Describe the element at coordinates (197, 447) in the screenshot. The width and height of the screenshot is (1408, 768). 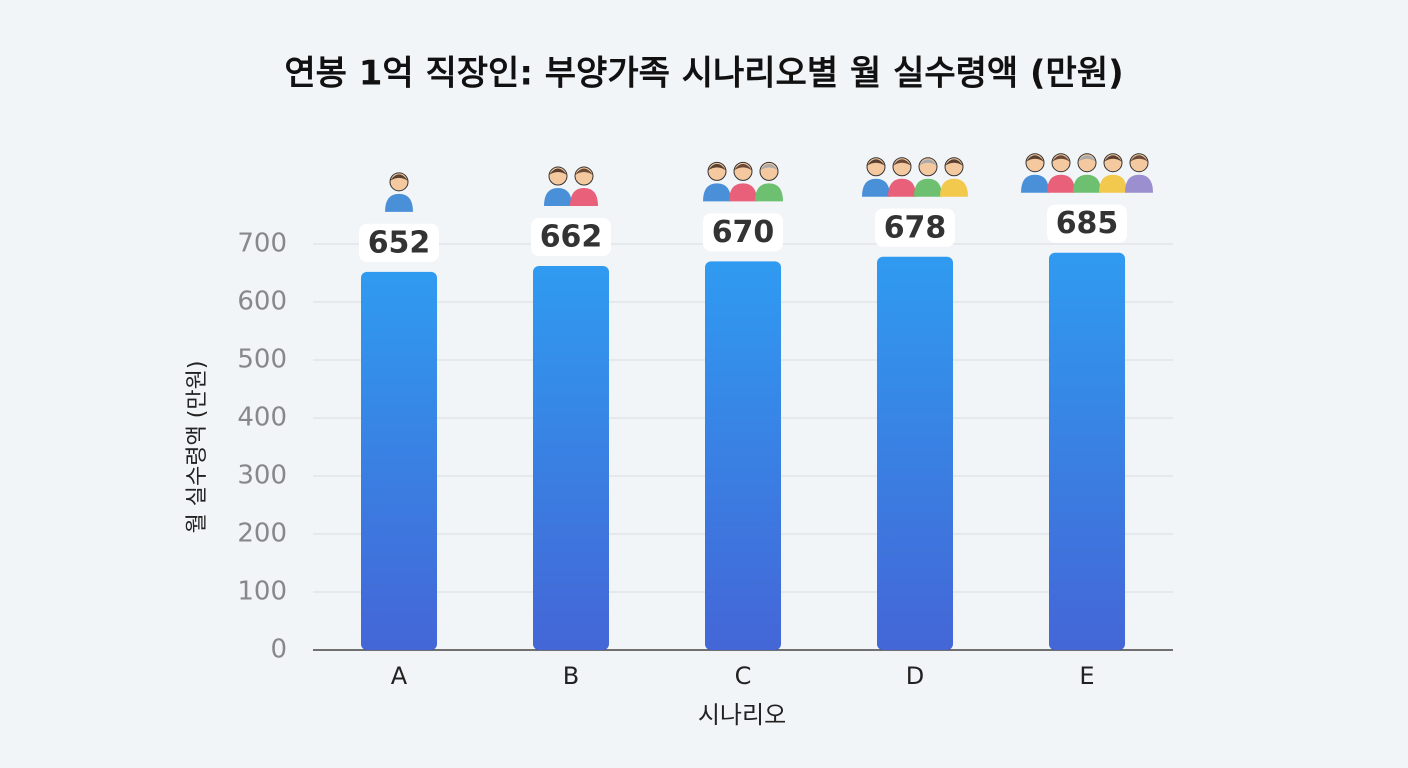
I see `y-axis-title: 월 실수령액 (만원)` at that location.